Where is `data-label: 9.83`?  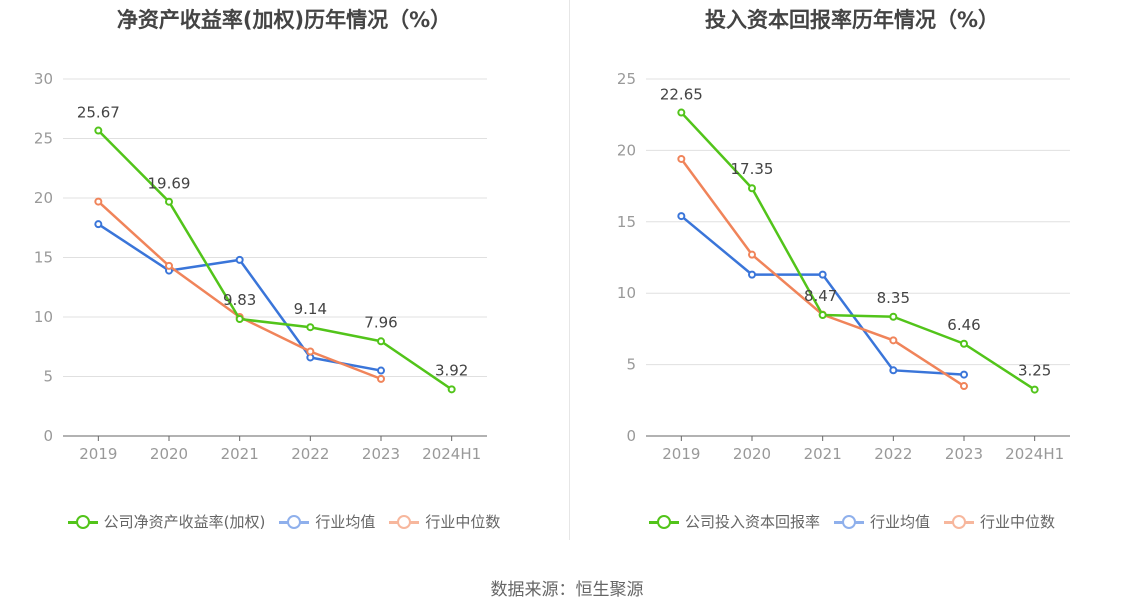
data-label: 9.83 is located at coordinates (239, 300).